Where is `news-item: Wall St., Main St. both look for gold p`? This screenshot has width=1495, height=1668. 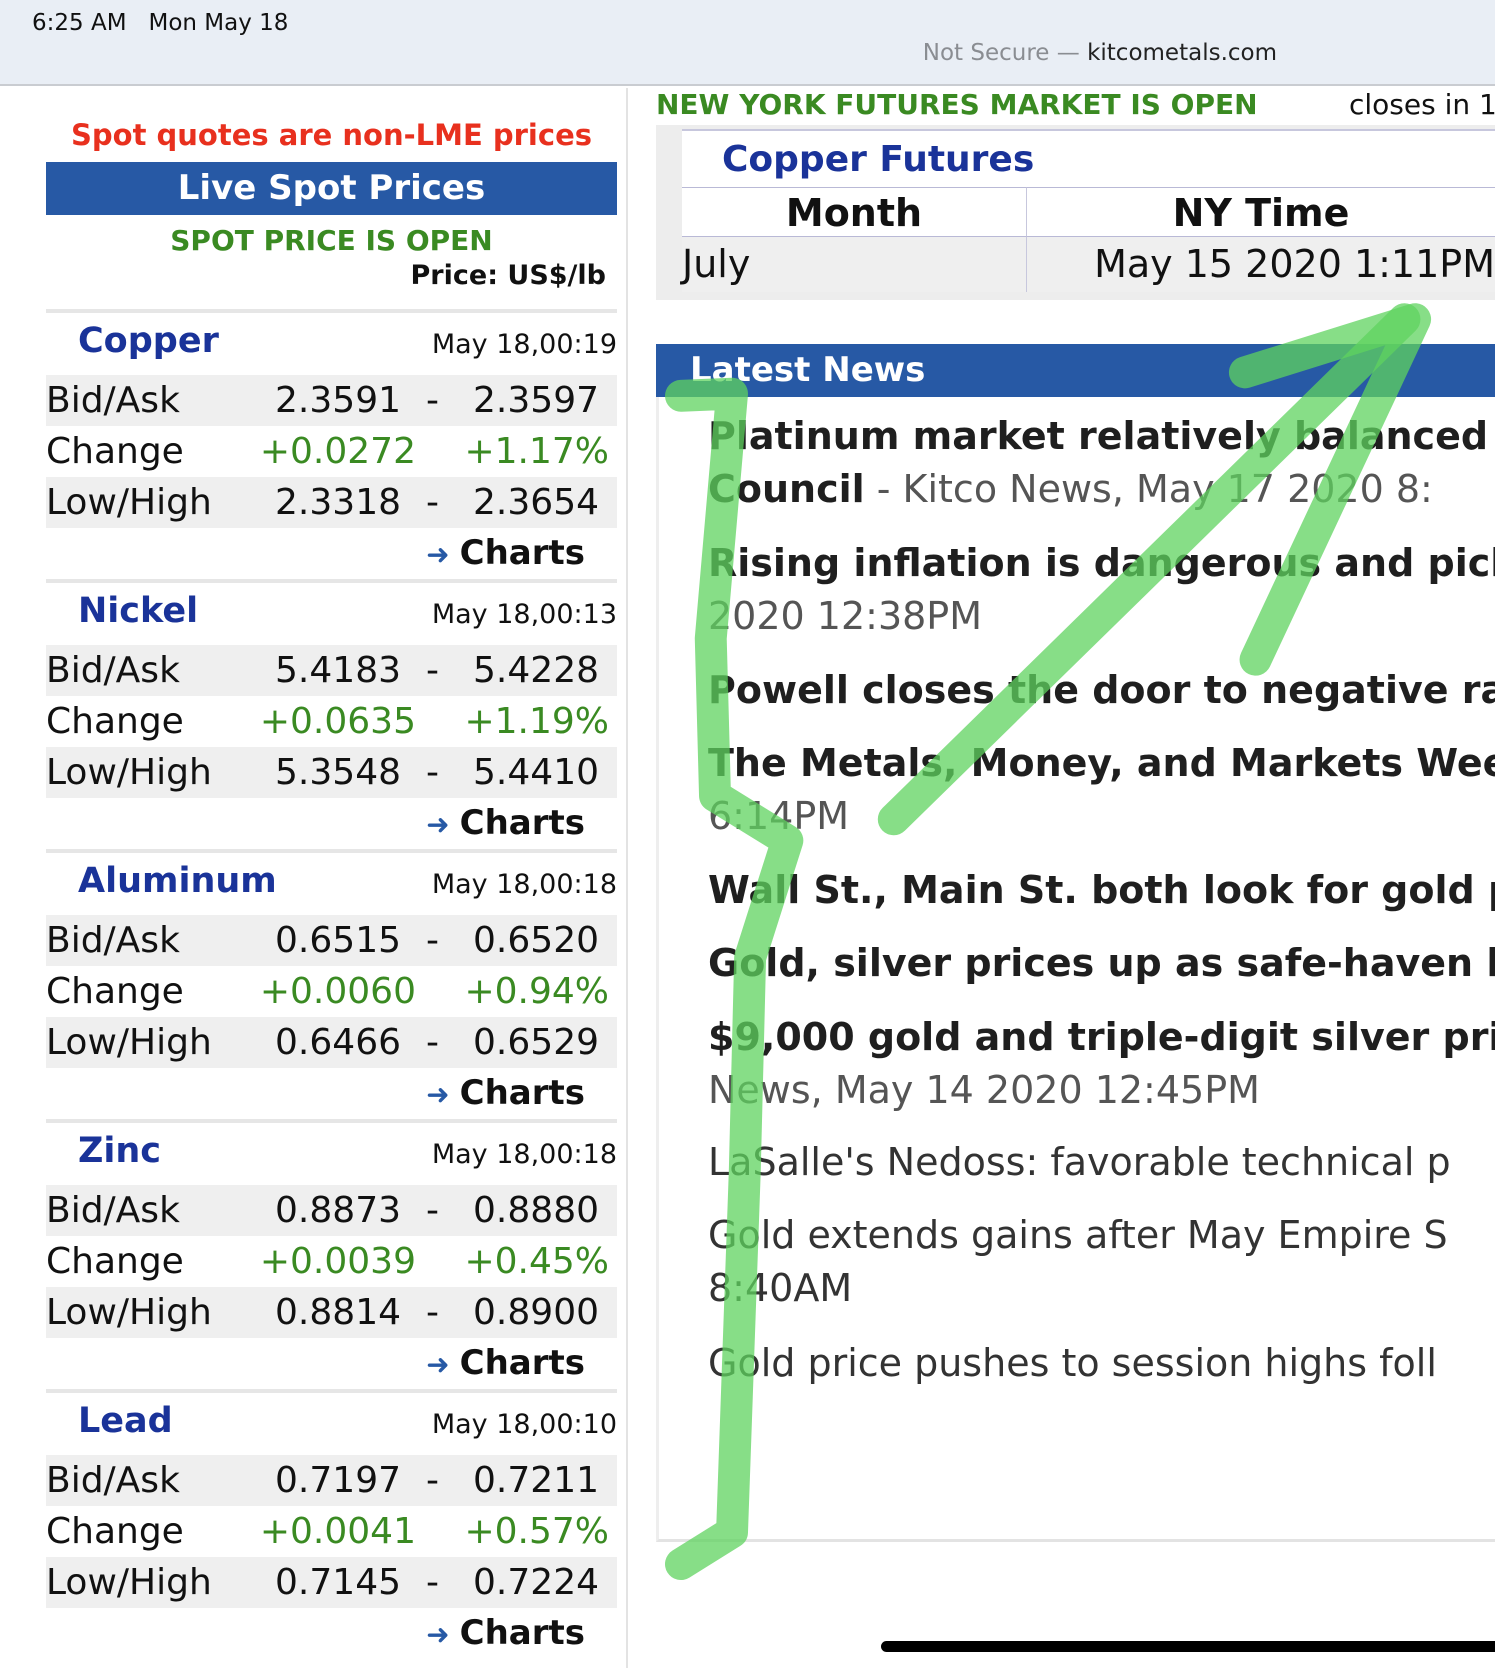 news-item: Wall St., Main St. both look for gold p is located at coordinates (1101, 890).